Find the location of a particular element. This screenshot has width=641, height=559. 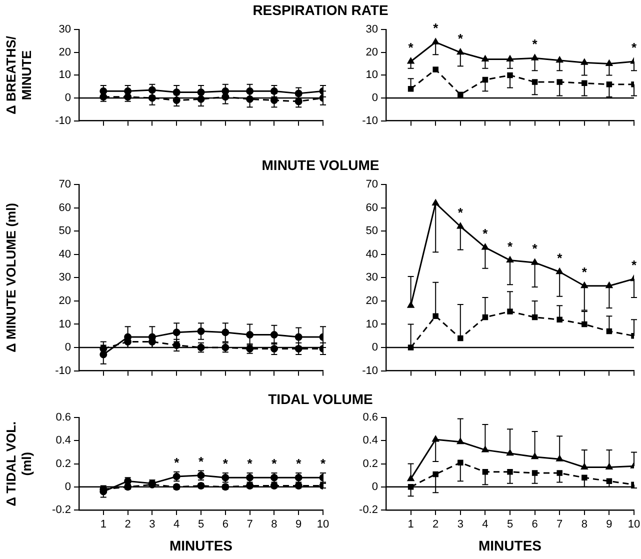

y-tick-label: 40 is located at coordinates (64, 254).